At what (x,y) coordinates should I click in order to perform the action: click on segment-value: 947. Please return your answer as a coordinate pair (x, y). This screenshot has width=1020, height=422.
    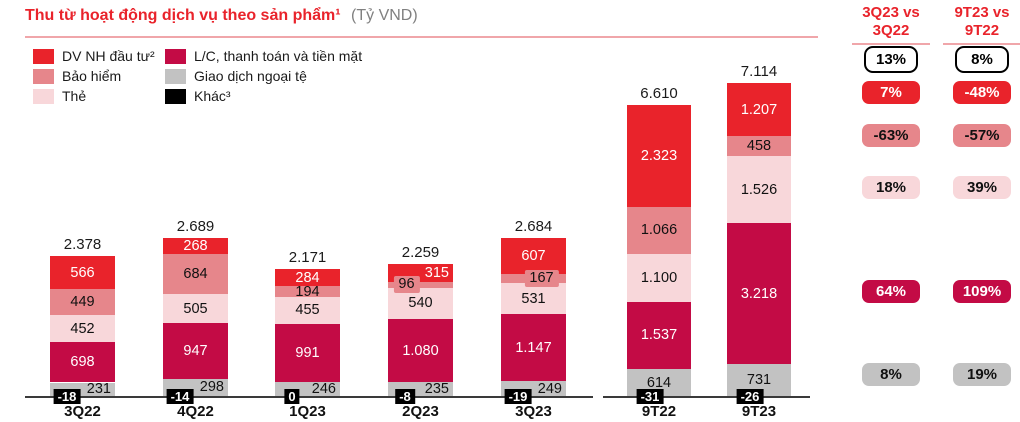
    Looking at the image, I should click on (195, 350).